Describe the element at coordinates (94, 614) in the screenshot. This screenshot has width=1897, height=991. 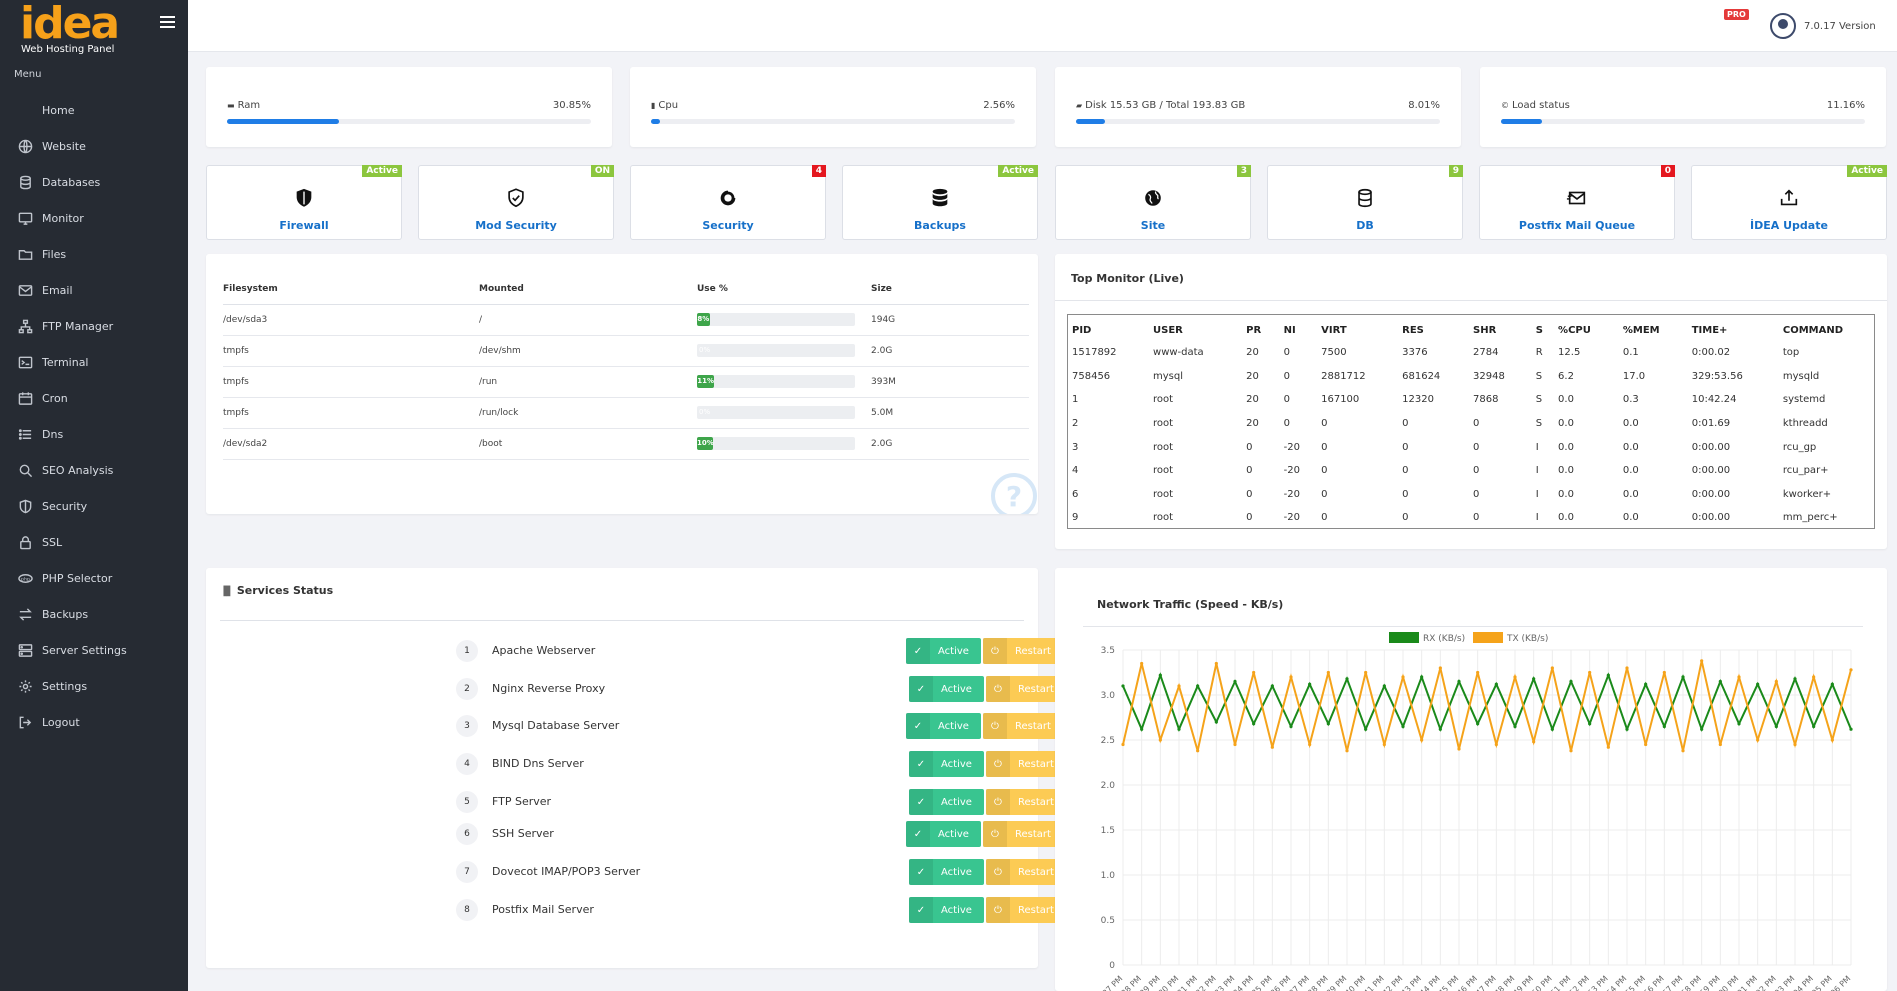
I see `sidebar-item-backups: Backups` at that location.